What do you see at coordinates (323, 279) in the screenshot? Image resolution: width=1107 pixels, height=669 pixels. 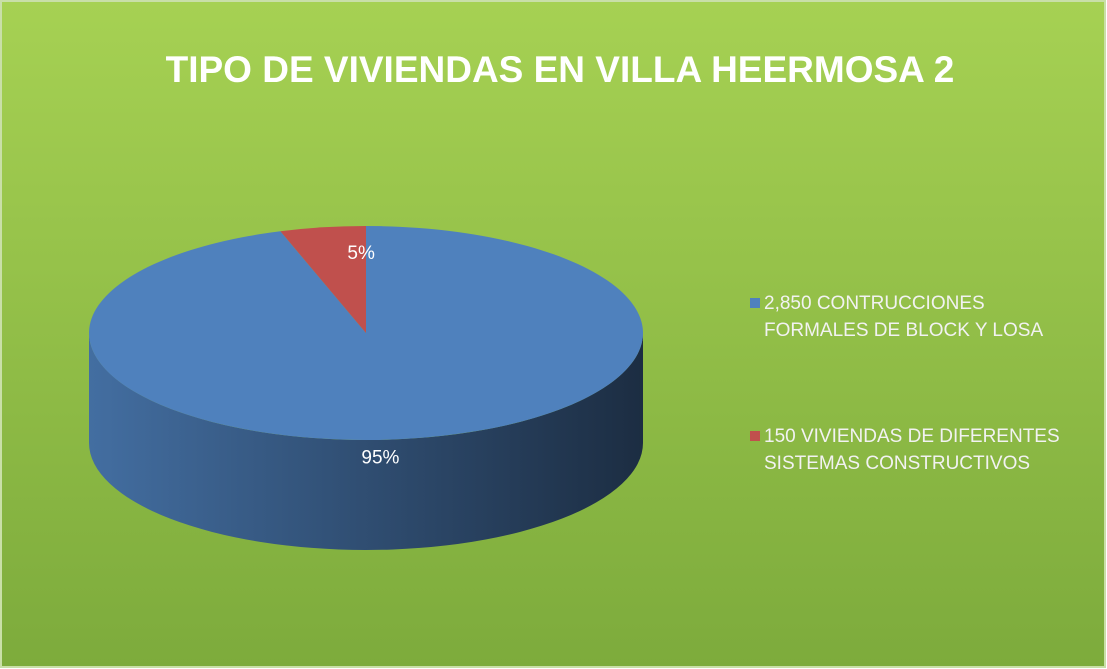 I see `pie-slice` at bounding box center [323, 279].